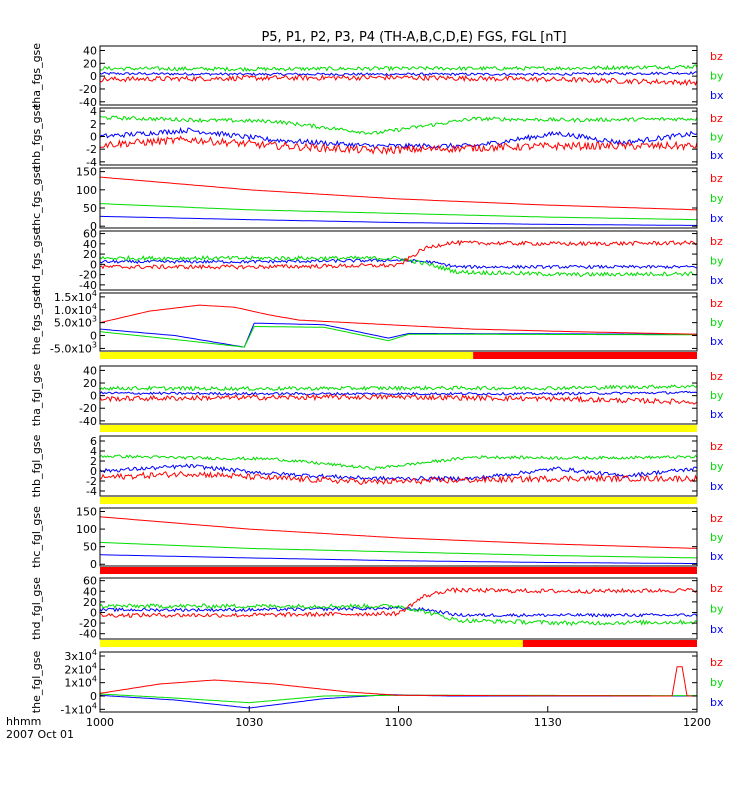  Describe the element at coordinates (399, 722) in the screenshot. I see `x-tick-label: 1100` at that location.